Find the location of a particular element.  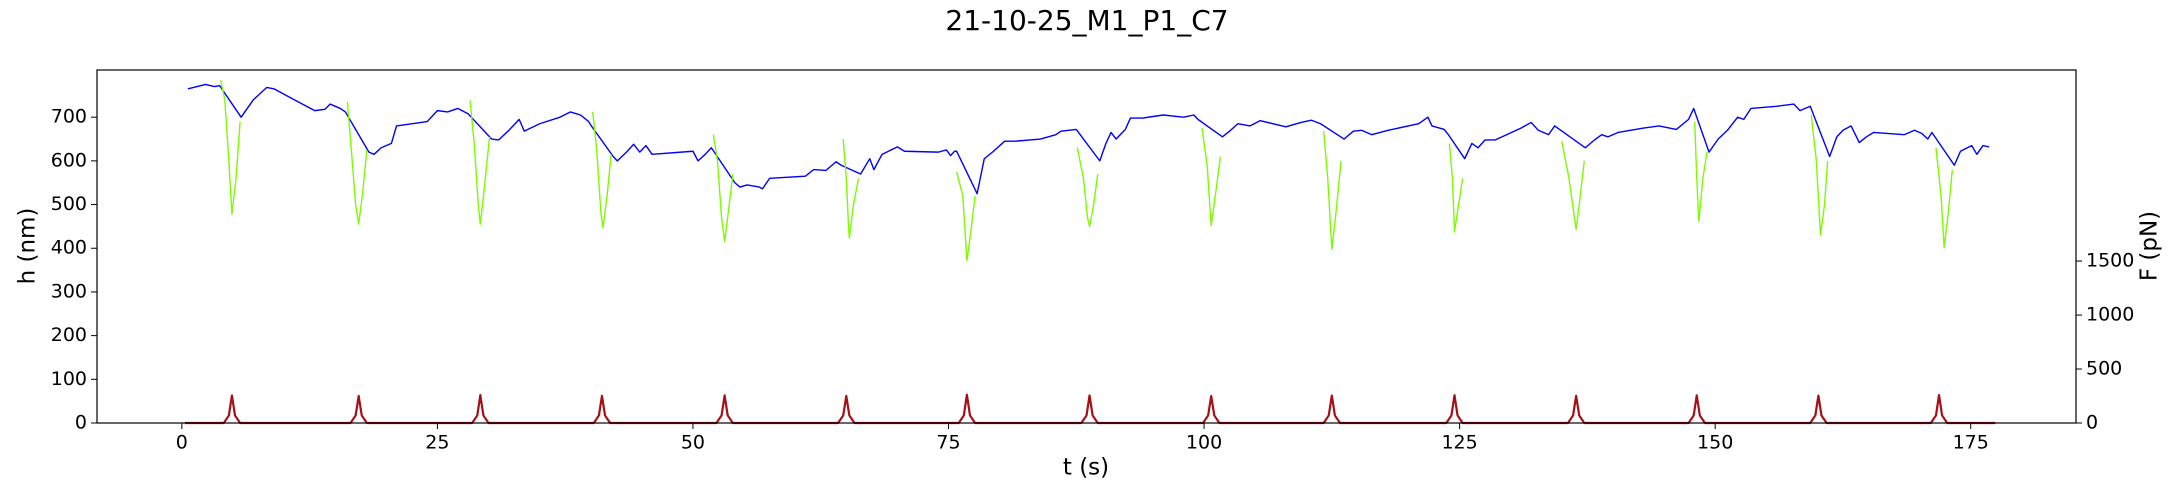

y-tick-label: 200 is located at coordinates (69, 335).